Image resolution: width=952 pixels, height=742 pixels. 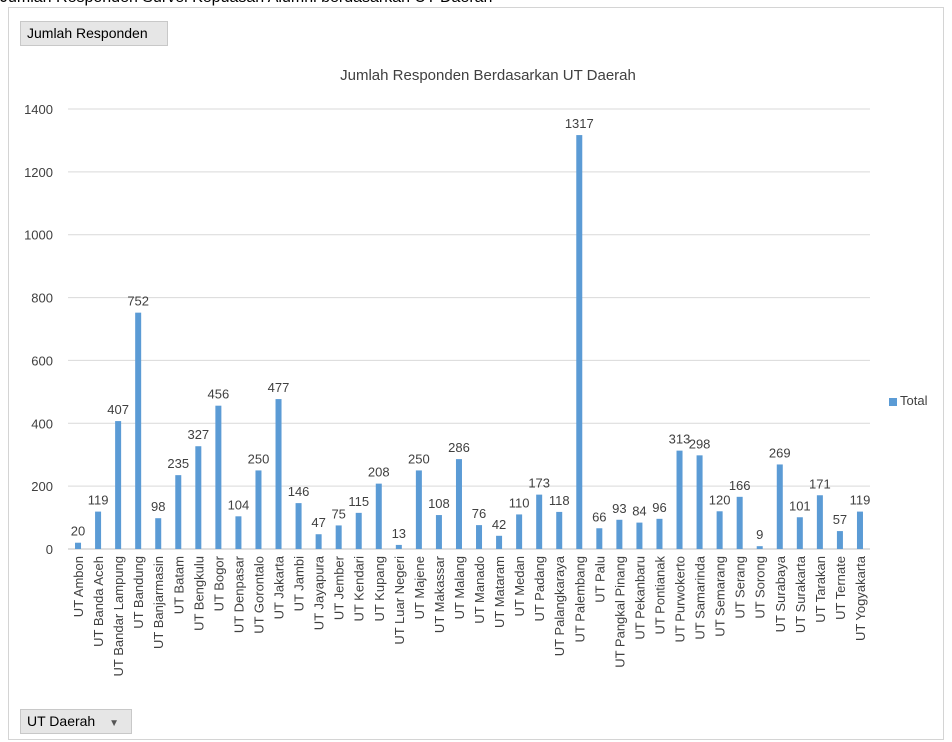 I want to click on data-label: 208, so click(x=379, y=472).